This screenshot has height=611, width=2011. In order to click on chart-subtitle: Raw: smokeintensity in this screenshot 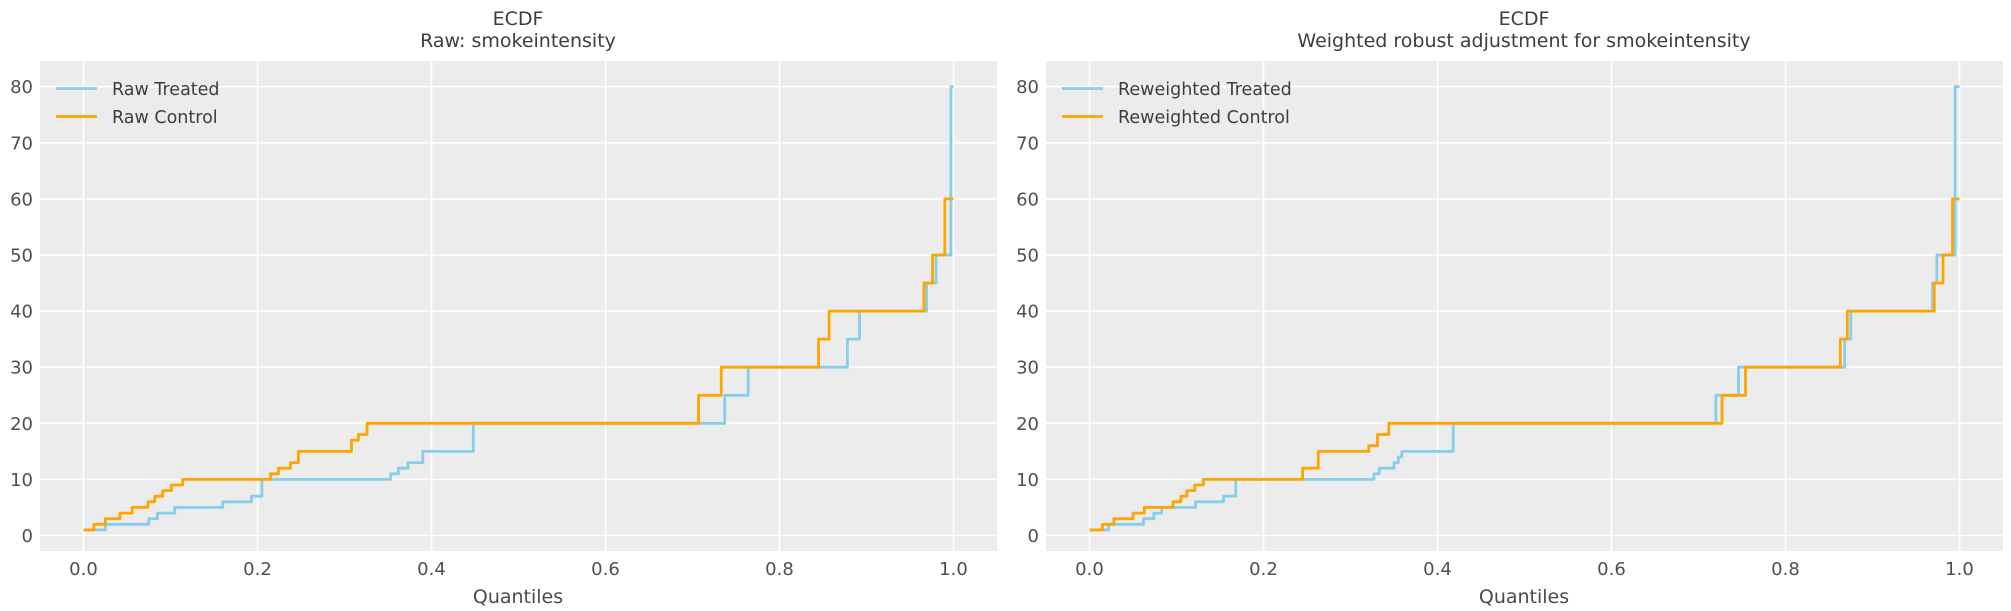, I will do `click(518, 41)`.